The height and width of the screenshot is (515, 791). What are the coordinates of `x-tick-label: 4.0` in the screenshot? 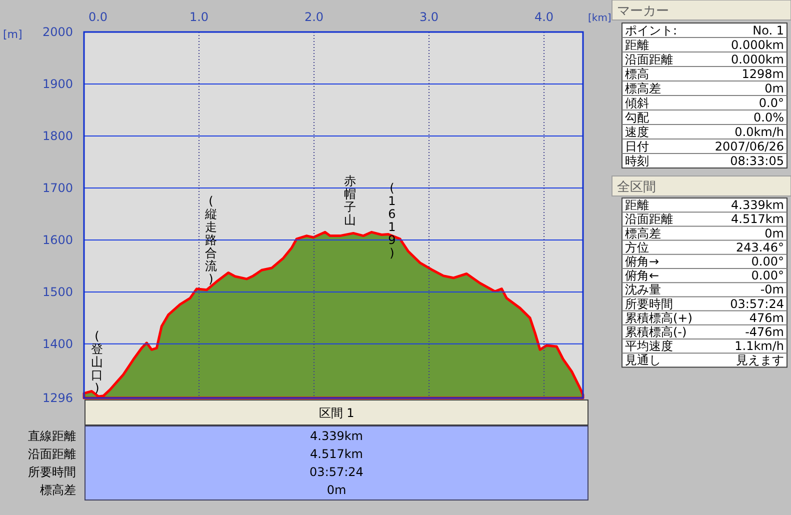 It's located at (544, 17).